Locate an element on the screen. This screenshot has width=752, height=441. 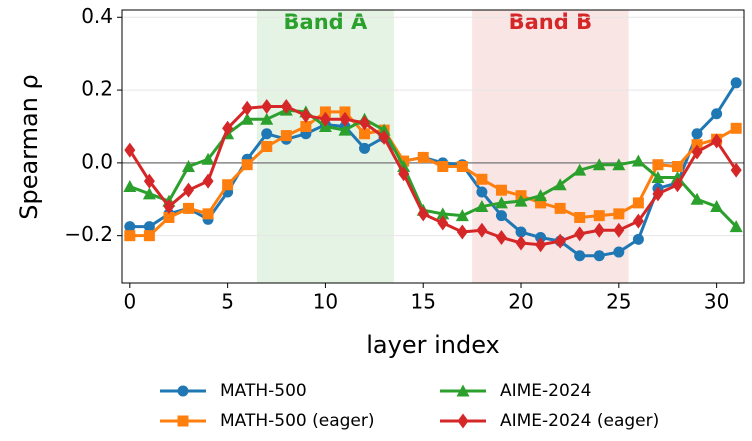
band-label: Band B is located at coordinates (550, 22).